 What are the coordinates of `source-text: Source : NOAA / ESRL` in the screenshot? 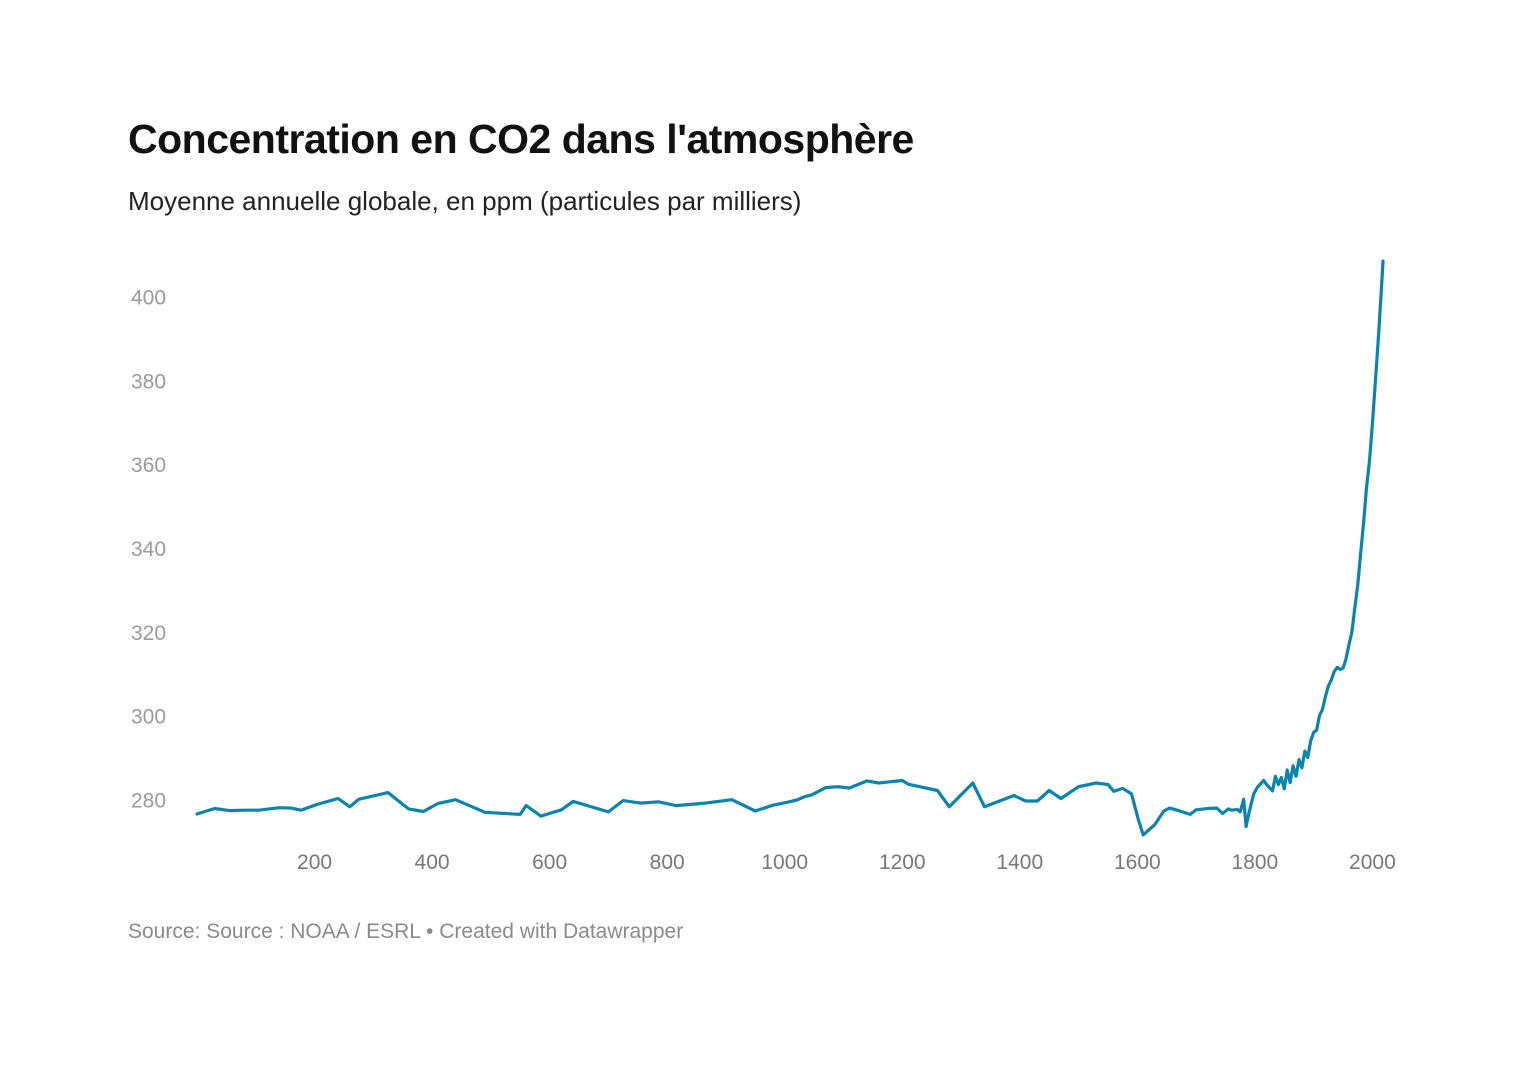 It's located at (313, 931).